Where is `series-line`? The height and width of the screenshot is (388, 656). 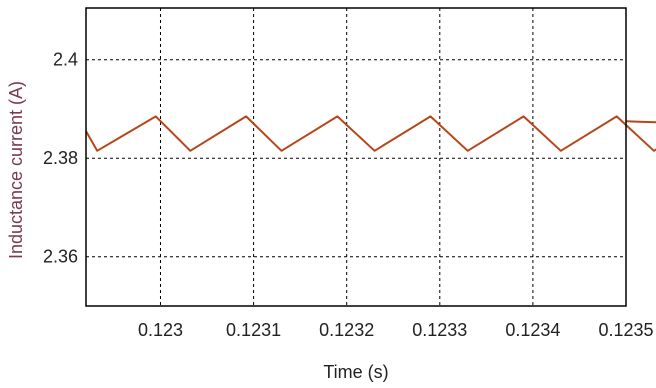 series-line is located at coordinates (370, 133).